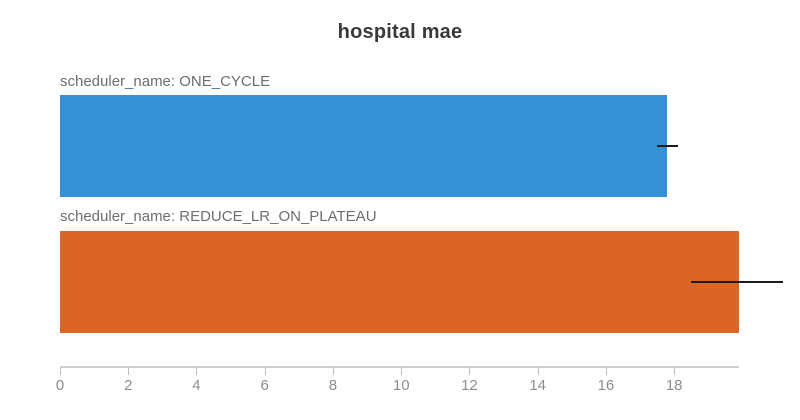 The image size is (800, 420). What do you see at coordinates (606, 385) in the screenshot?
I see `x-tick-label: 16` at bounding box center [606, 385].